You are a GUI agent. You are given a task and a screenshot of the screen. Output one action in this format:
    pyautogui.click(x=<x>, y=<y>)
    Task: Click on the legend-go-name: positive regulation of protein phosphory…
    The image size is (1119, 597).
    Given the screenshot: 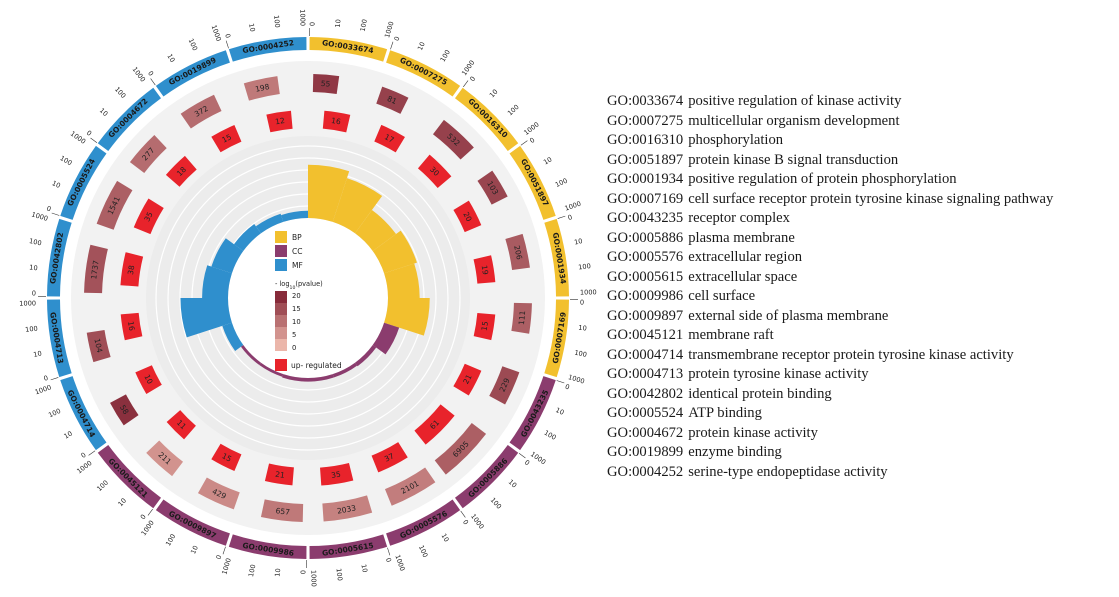 What is the action you would take?
    pyautogui.click(x=822, y=179)
    